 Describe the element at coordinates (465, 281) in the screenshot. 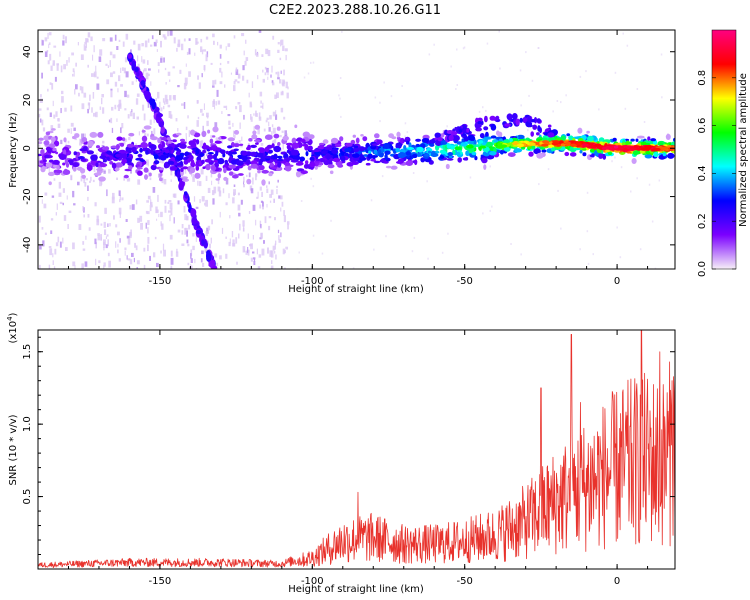

I see `spectrogram-x-tick-label: -50` at that location.